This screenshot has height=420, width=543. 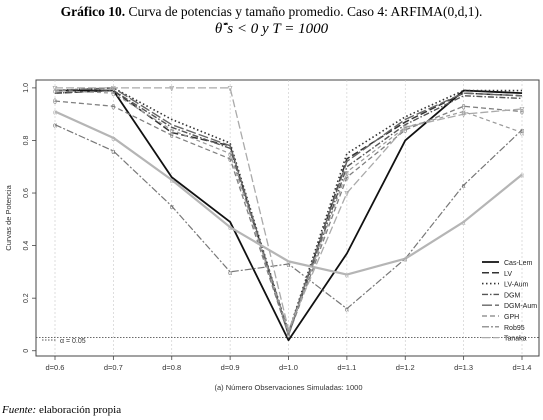 What do you see at coordinates (26, 140) in the screenshot?
I see `y-tick-label: 0.8` at bounding box center [26, 140].